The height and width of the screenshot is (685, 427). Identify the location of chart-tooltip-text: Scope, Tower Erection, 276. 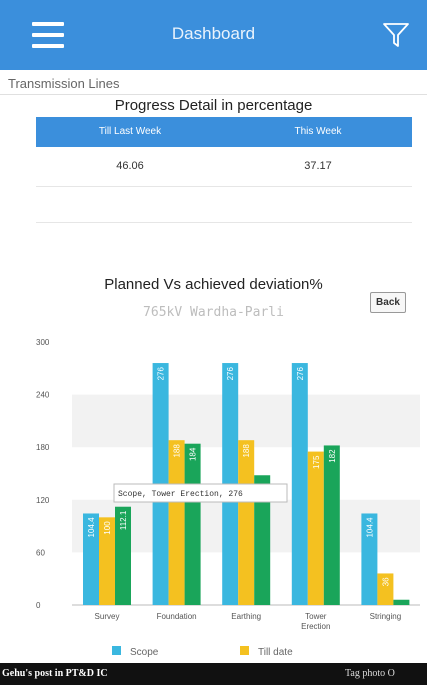
(180, 494).